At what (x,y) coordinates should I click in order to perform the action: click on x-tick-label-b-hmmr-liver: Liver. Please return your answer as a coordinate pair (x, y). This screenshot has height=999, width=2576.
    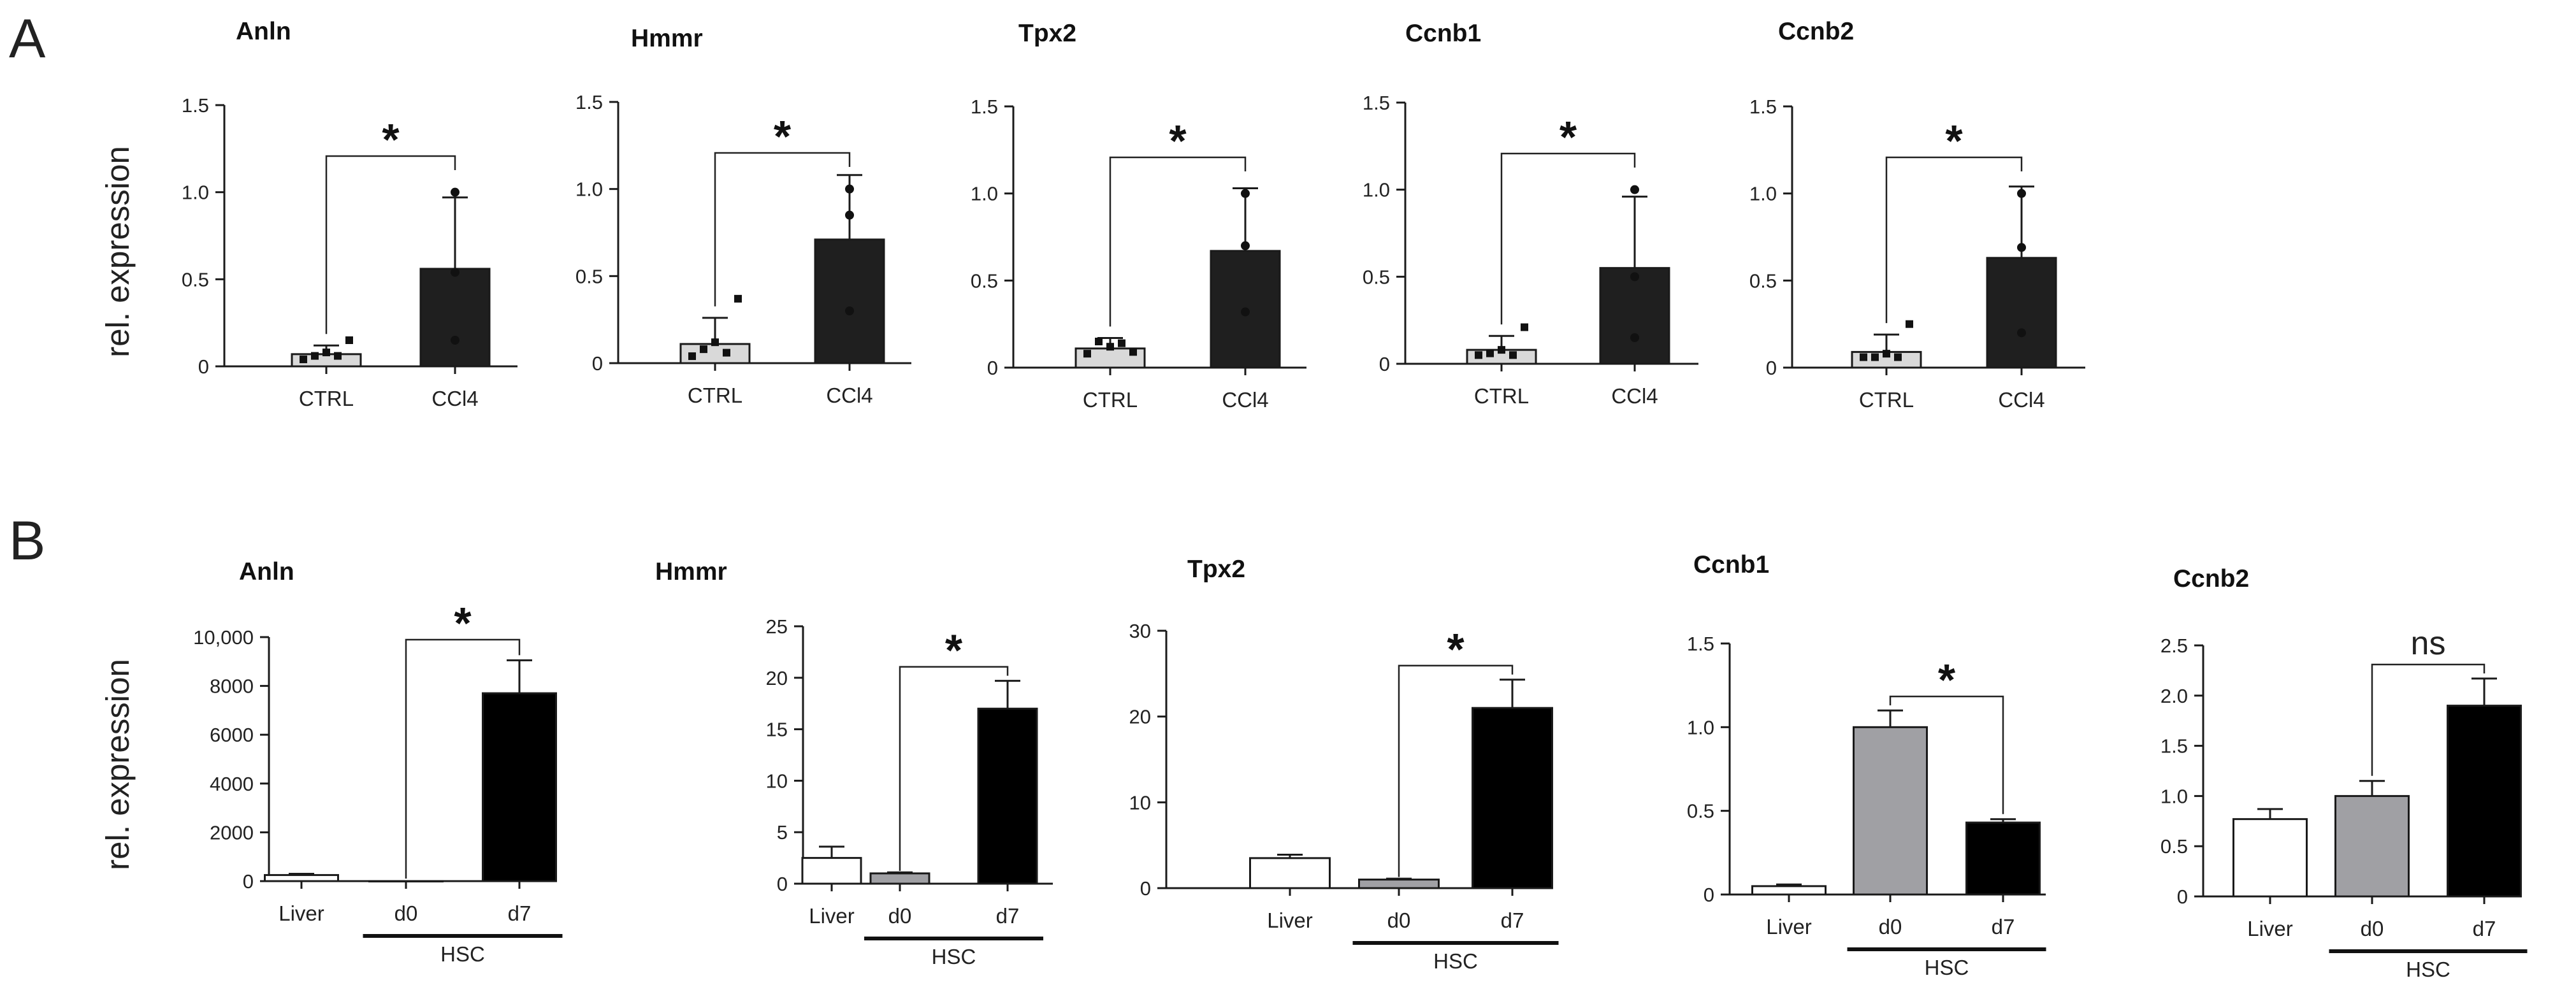
    Looking at the image, I should click on (832, 916).